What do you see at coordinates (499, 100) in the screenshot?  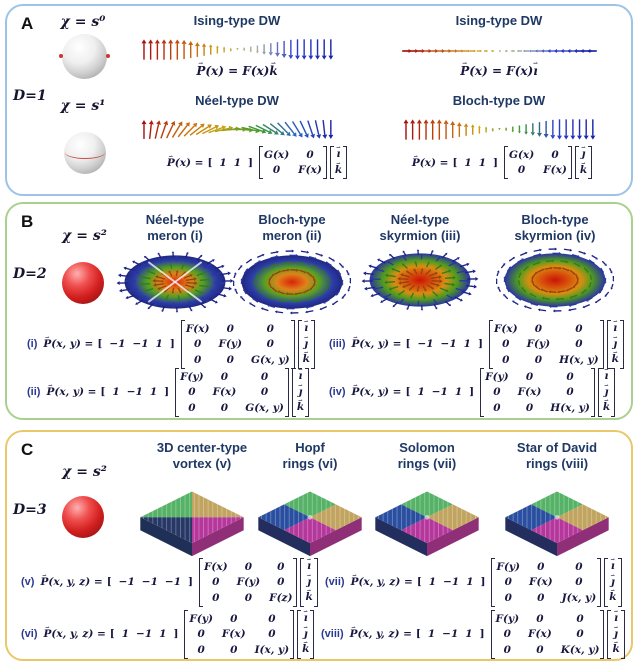 I see `bloch-dw-title: Bloch-type DW` at bounding box center [499, 100].